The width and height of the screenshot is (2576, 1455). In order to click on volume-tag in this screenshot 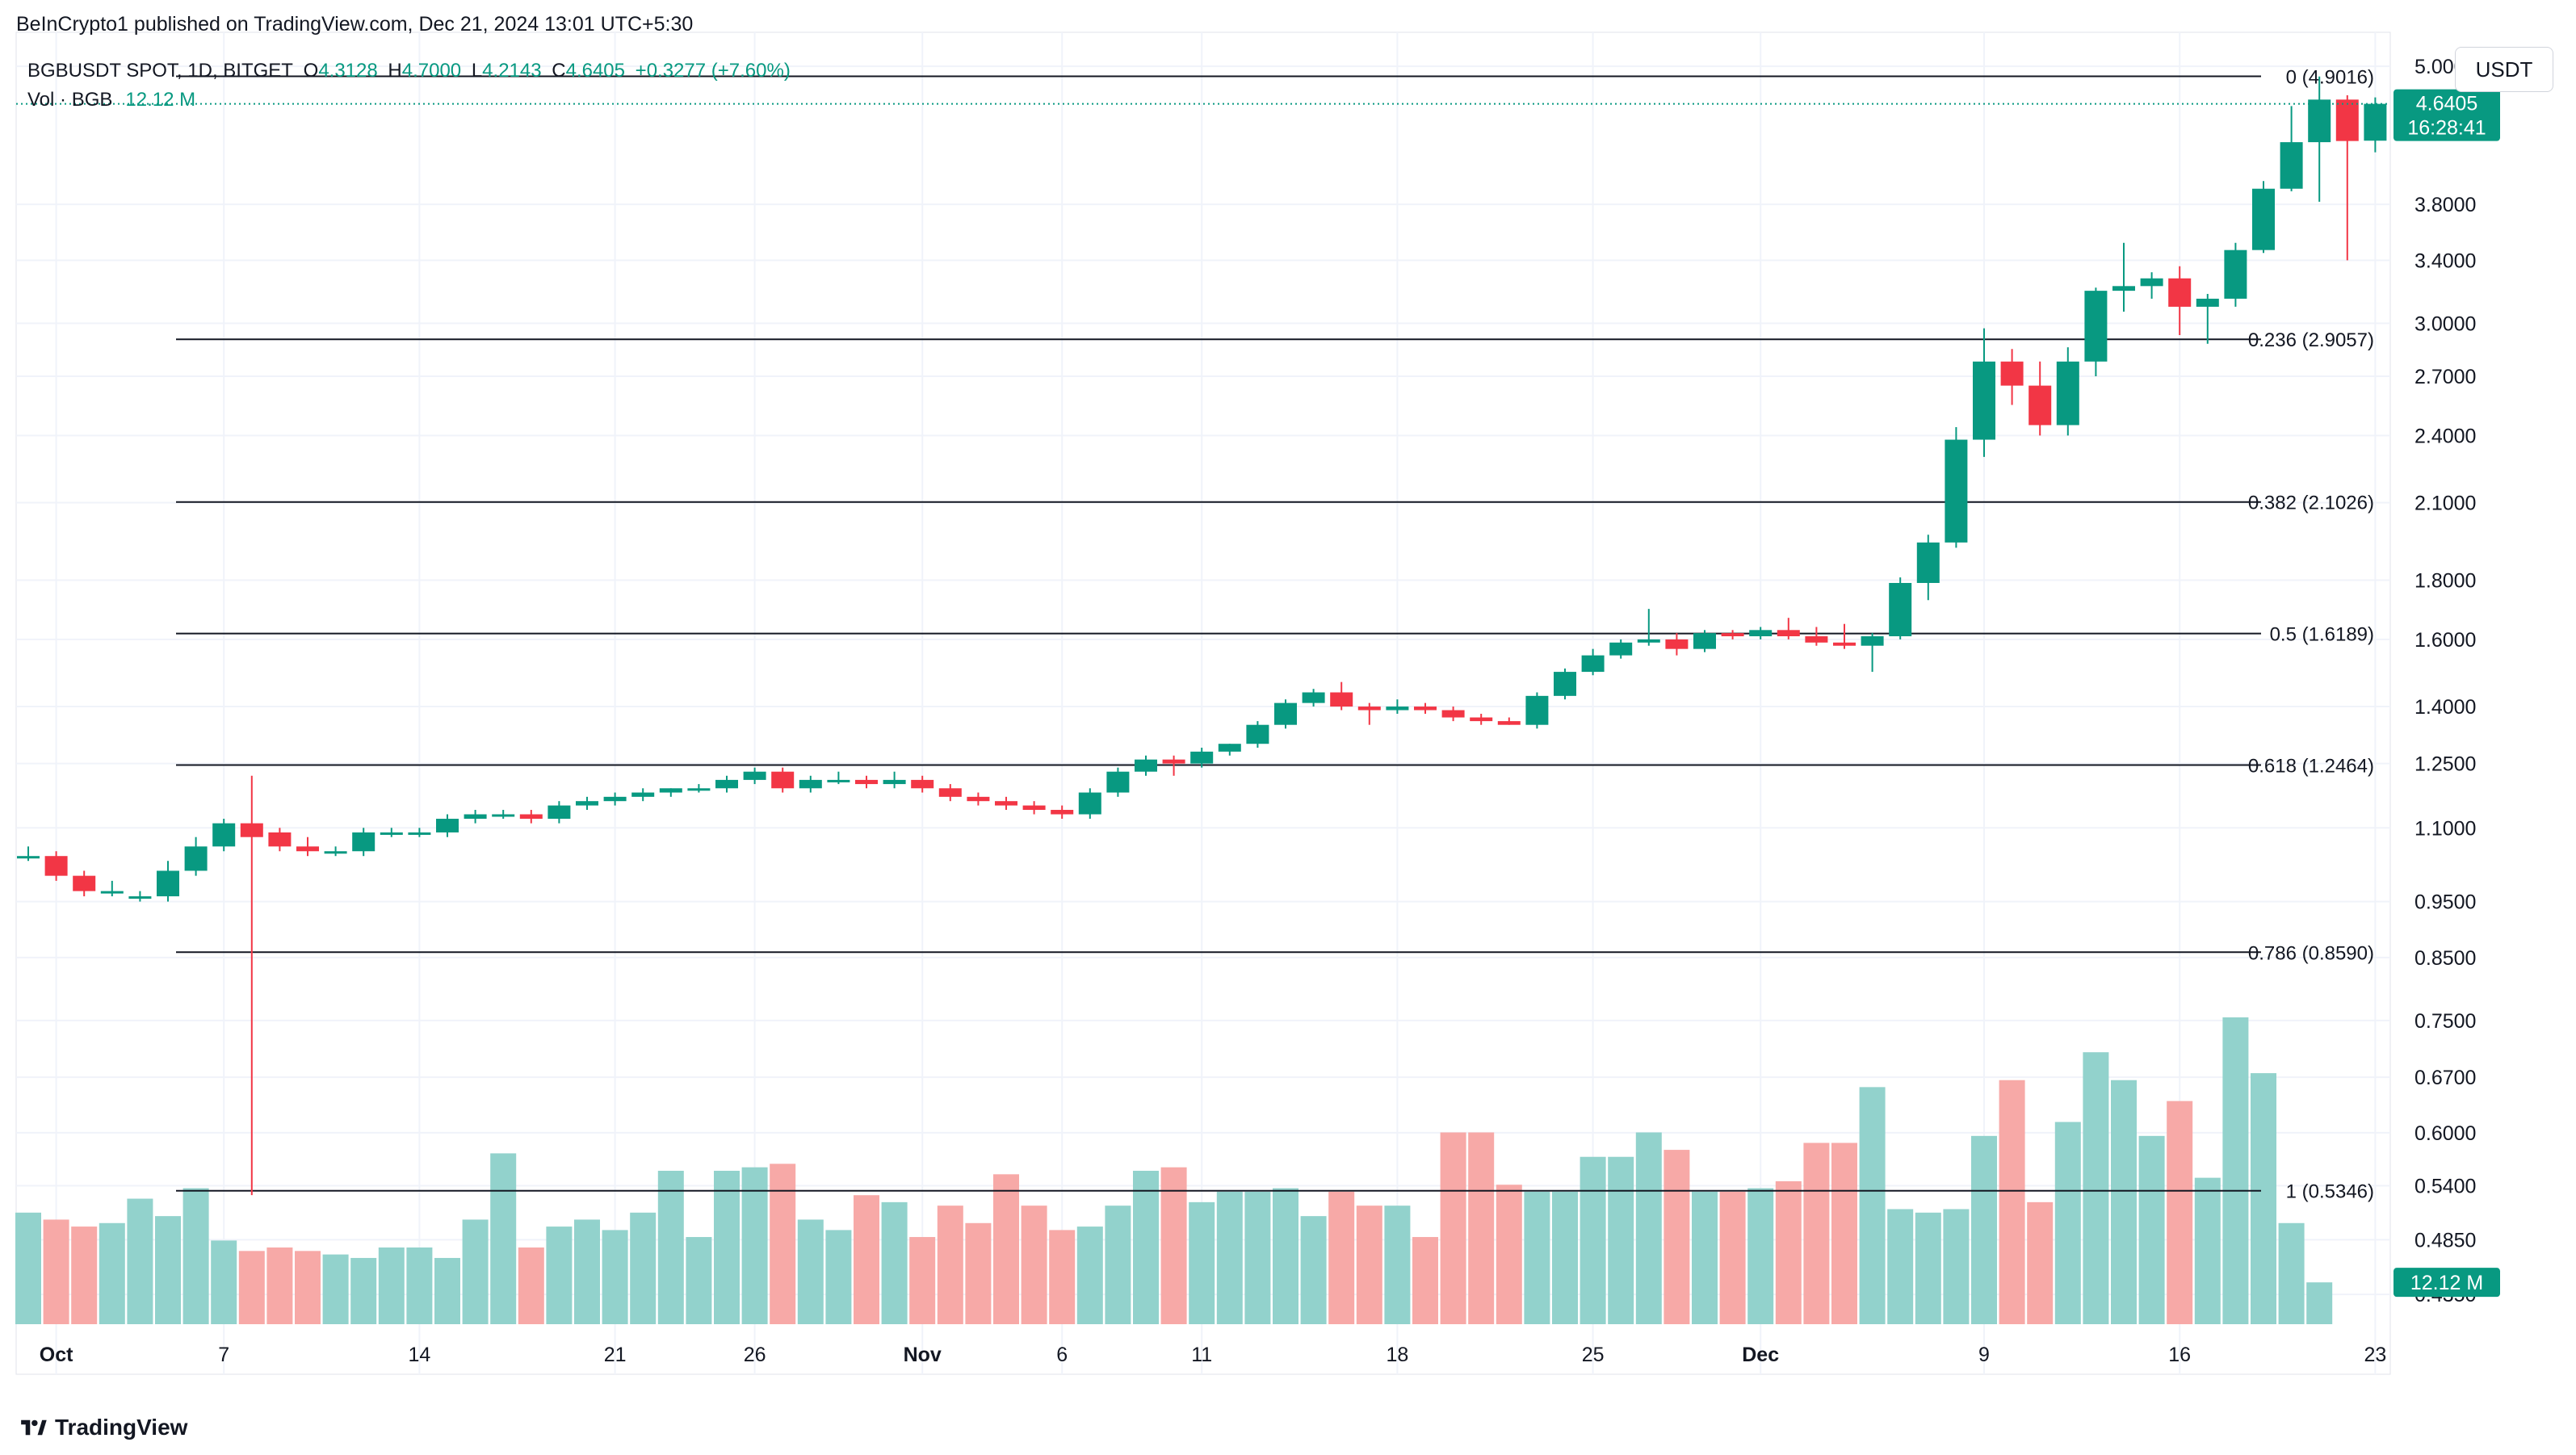, I will do `click(2446, 1283)`.